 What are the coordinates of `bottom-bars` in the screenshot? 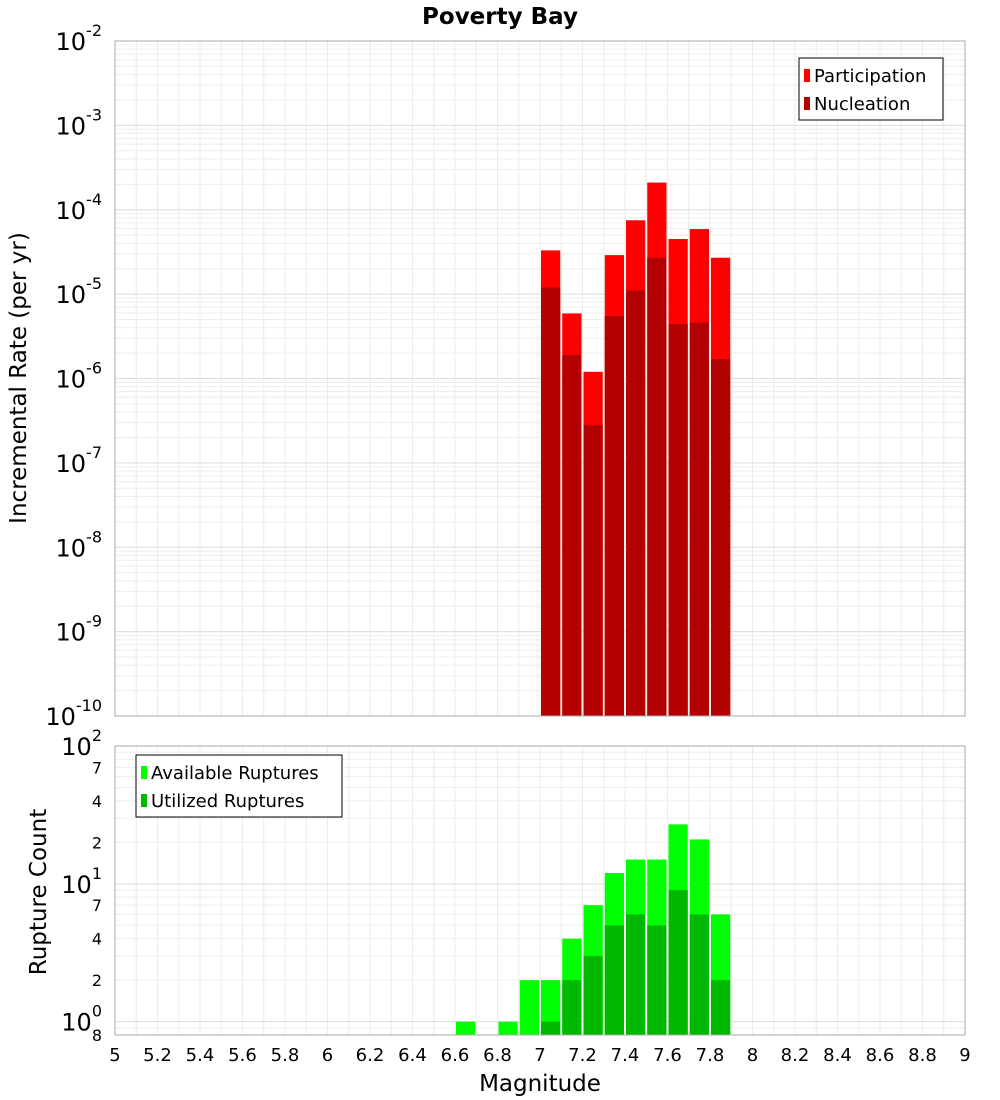 It's located at (593, 929).